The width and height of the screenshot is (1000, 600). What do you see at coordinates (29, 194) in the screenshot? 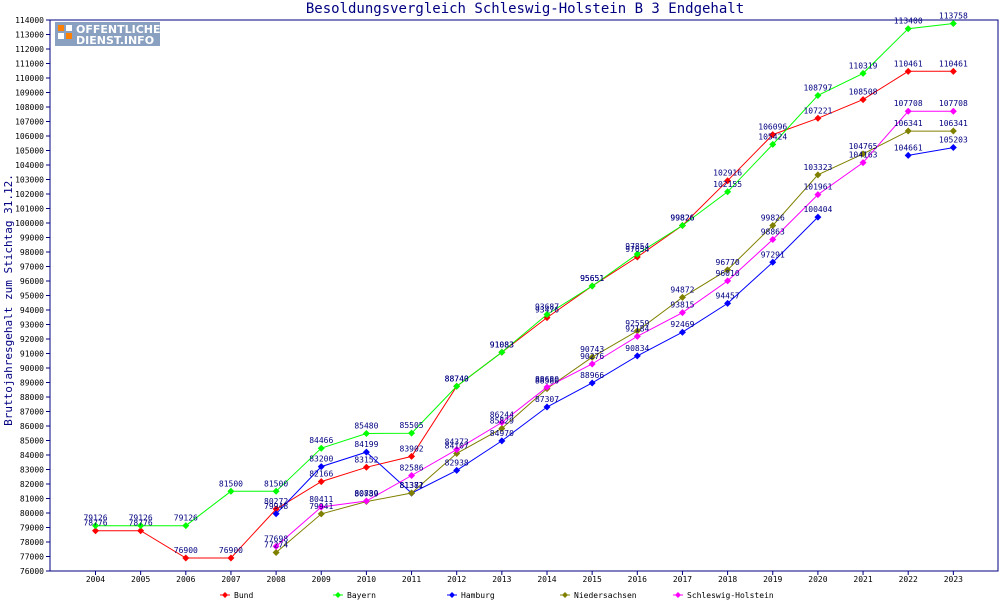
I see `y-tick-label: 102000` at bounding box center [29, 194].